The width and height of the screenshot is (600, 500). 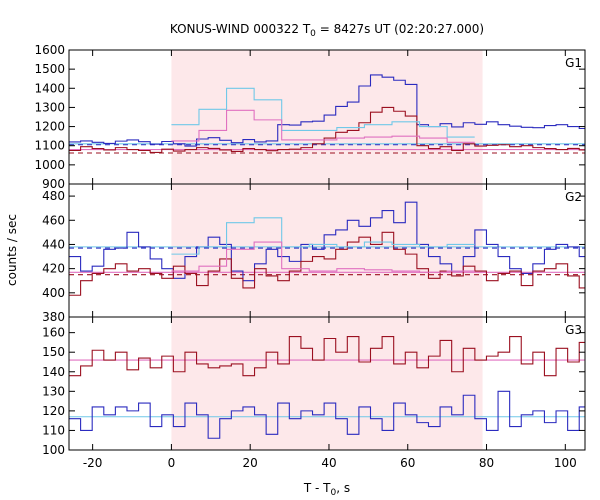 I want to click on x-tick-label: 60, so click(x=407, y=463).